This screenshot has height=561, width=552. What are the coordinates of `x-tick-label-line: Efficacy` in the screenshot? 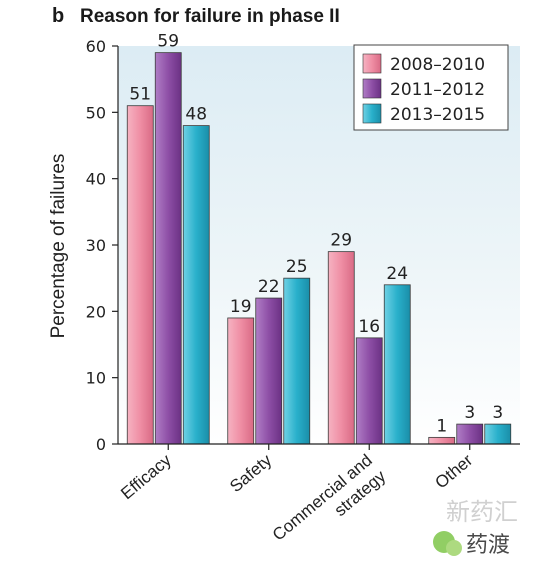 It's located at (146, 476).